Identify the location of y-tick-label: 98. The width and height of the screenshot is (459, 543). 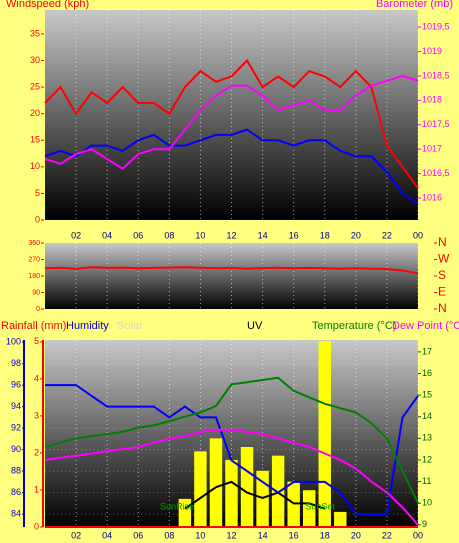
(16, 363).